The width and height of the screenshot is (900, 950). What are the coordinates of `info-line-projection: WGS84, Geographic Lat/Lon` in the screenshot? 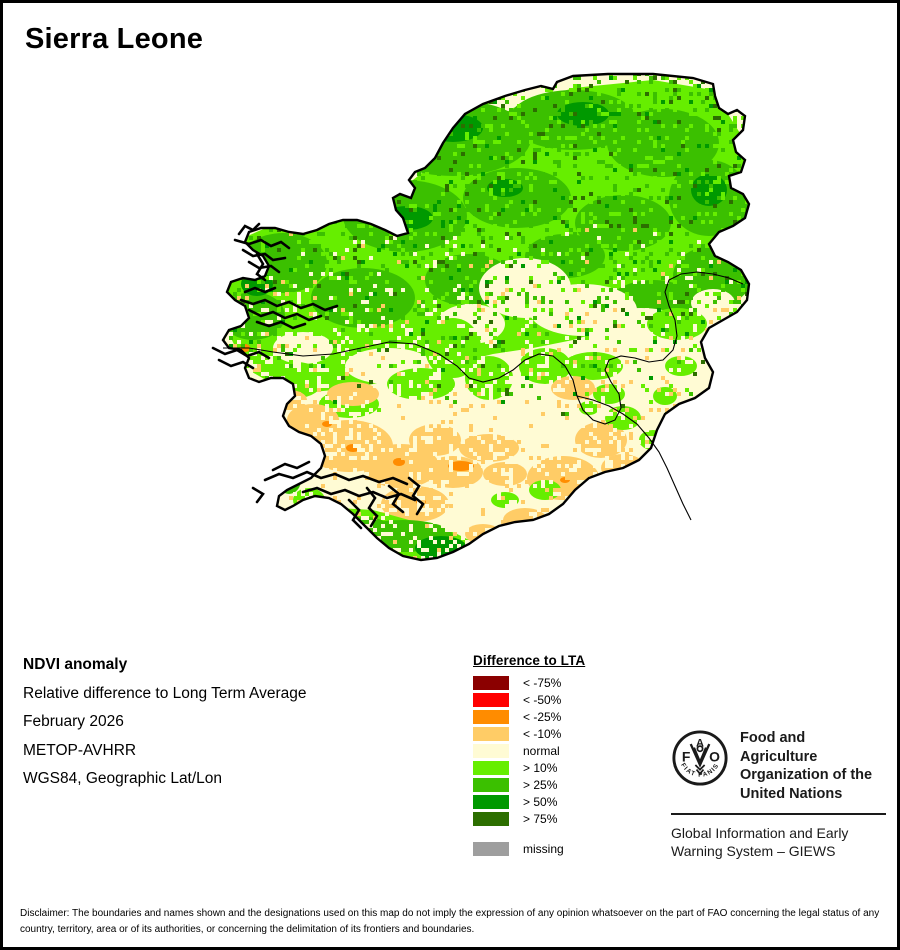 It's located at (123, 778).